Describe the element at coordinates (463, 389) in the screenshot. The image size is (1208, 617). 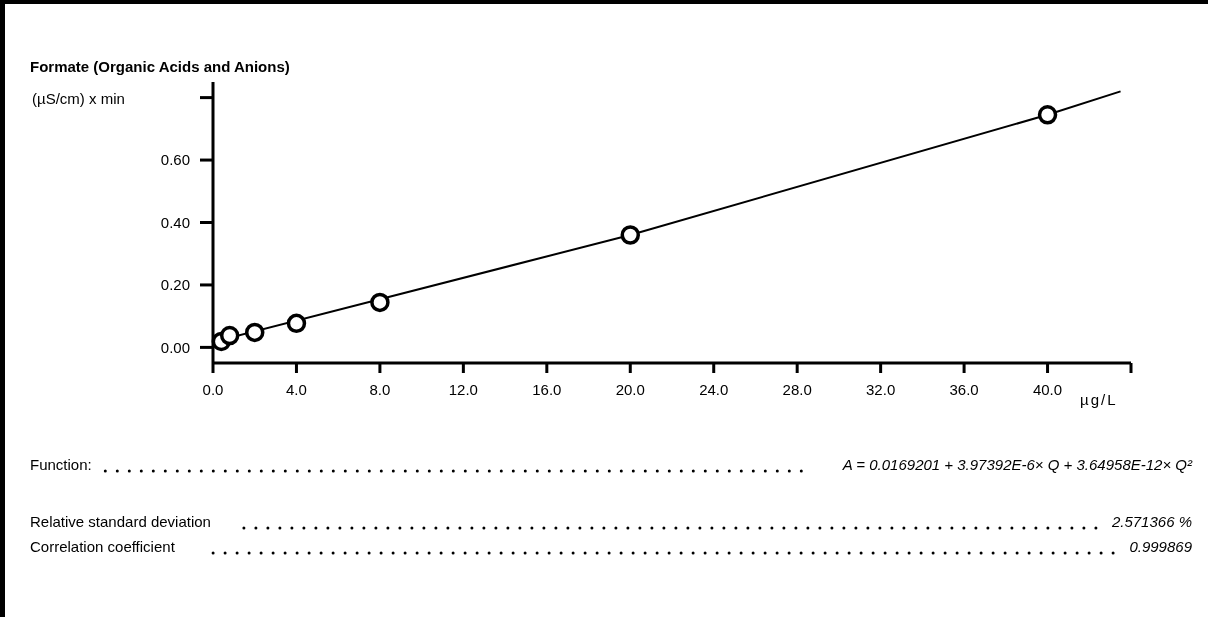
I see `x-tick-label: 12.0` at that location.